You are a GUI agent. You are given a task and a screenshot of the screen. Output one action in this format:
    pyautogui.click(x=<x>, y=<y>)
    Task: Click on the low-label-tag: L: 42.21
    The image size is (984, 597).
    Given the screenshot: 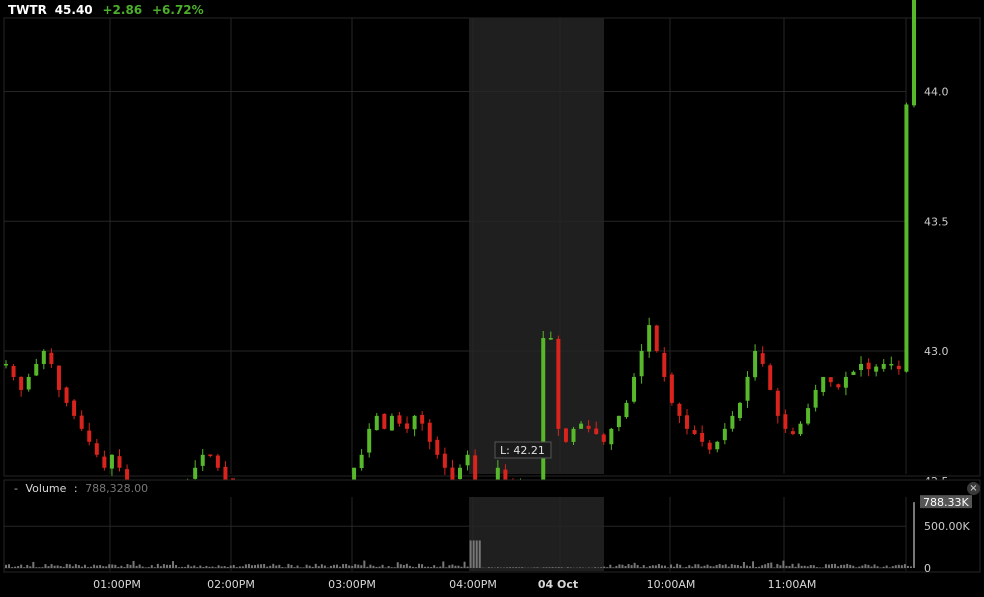 What is the action you would take?
    pyautogui.click(x=523, y=450)
    